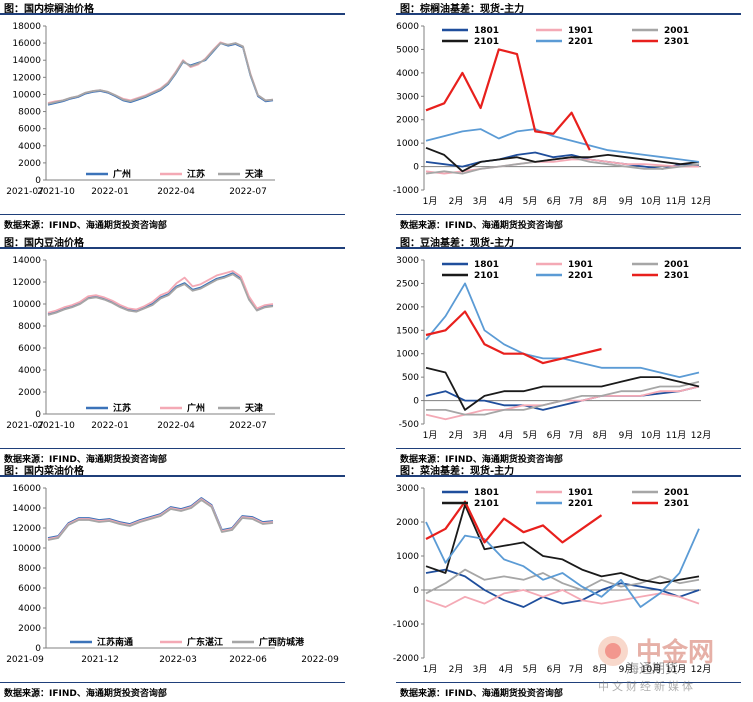  Describe the element at coordinates (56, 426) in the screenshot. I see `x-tick-label: 2021-10` at that location.